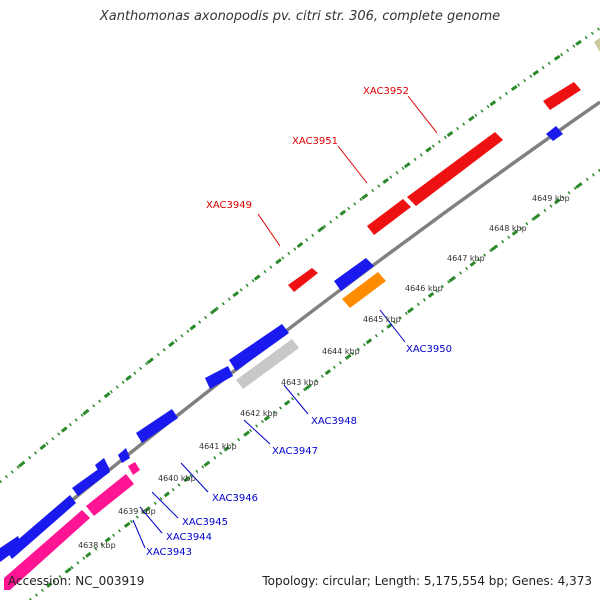  What do you see at coordinates (235, 498) in the screenshot?
I see `callout-label-XAC3946: XAC3946` at bounding box center [235, 498].